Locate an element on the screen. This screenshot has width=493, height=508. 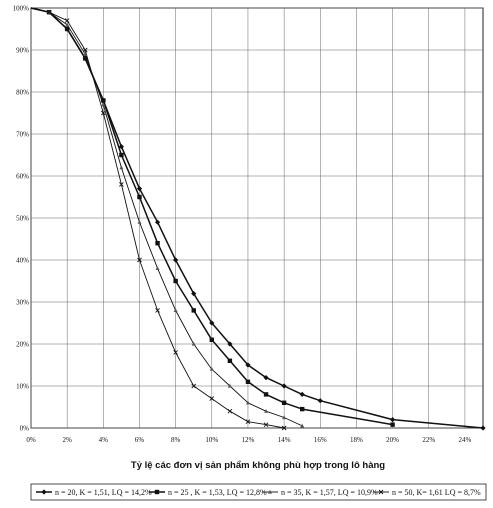
x-tick-label: 12% is located at coordinates (248, 440).